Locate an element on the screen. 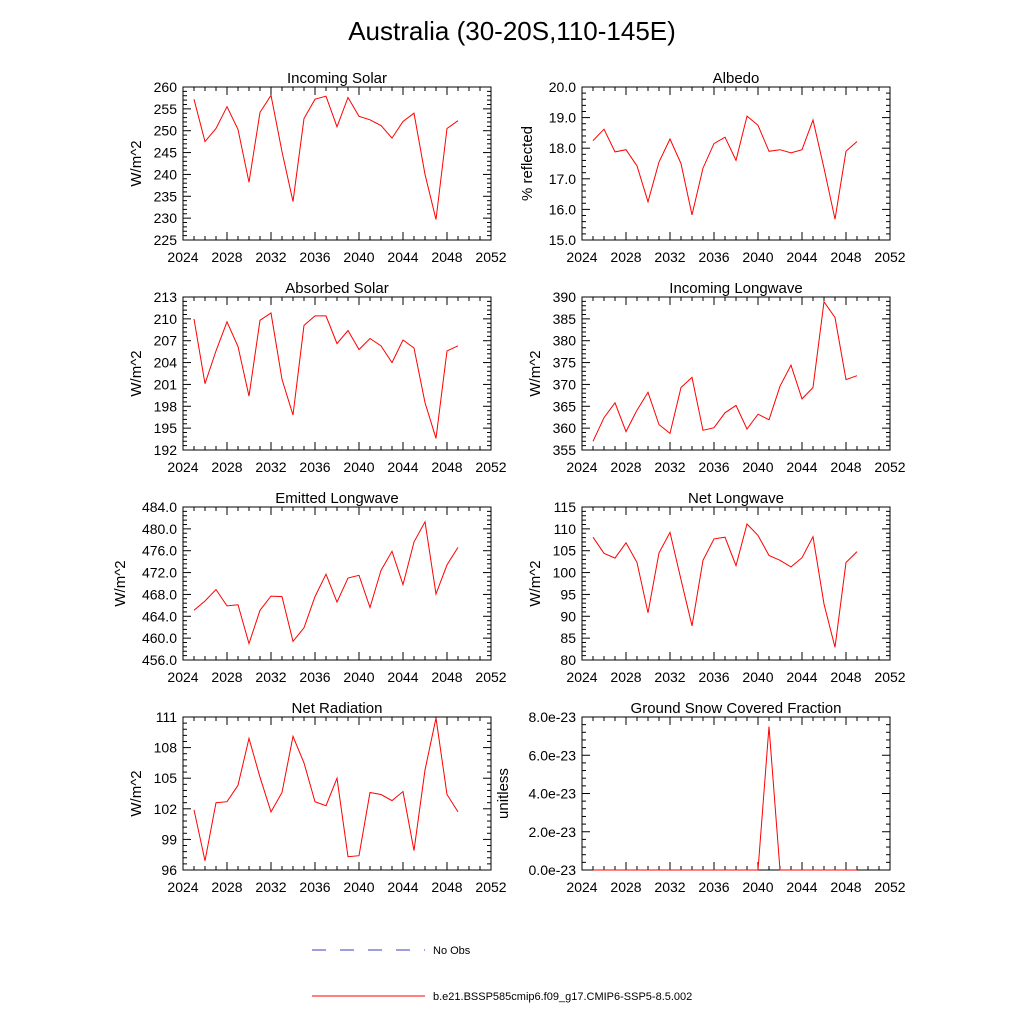 This screenshot has width=1024, height=1024. y-tick-label: 20.0 is located at coordinates (562, 87).